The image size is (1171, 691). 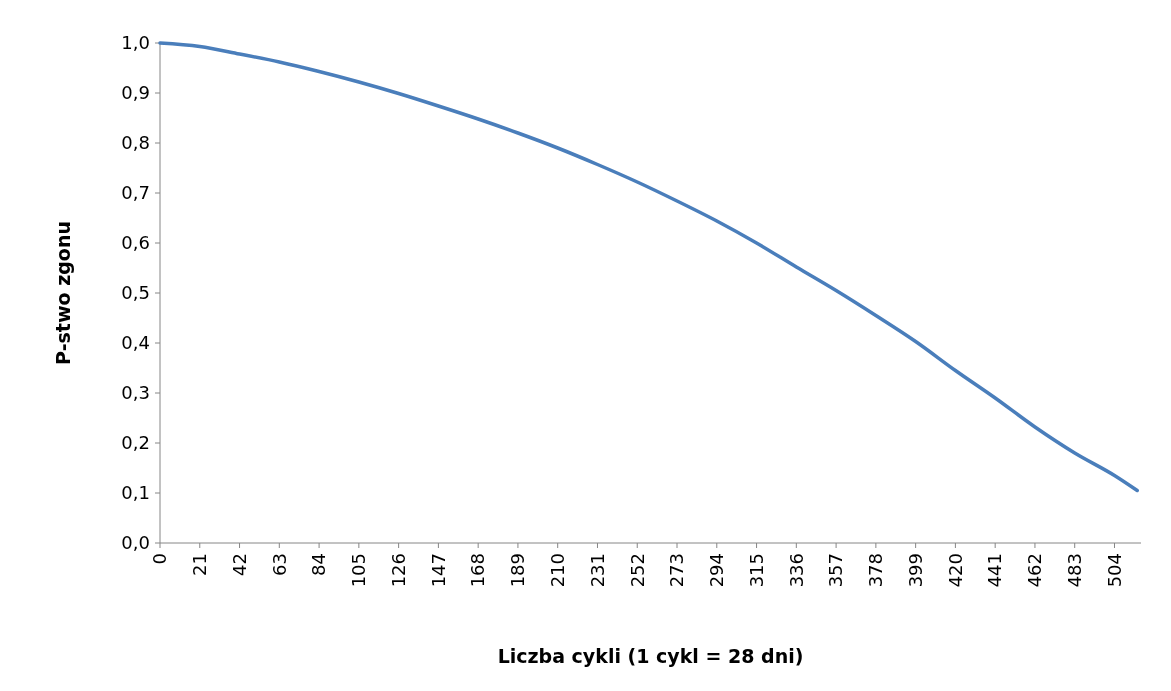 I want to click on x-tick-label: 105, so click(x=359, y=570).